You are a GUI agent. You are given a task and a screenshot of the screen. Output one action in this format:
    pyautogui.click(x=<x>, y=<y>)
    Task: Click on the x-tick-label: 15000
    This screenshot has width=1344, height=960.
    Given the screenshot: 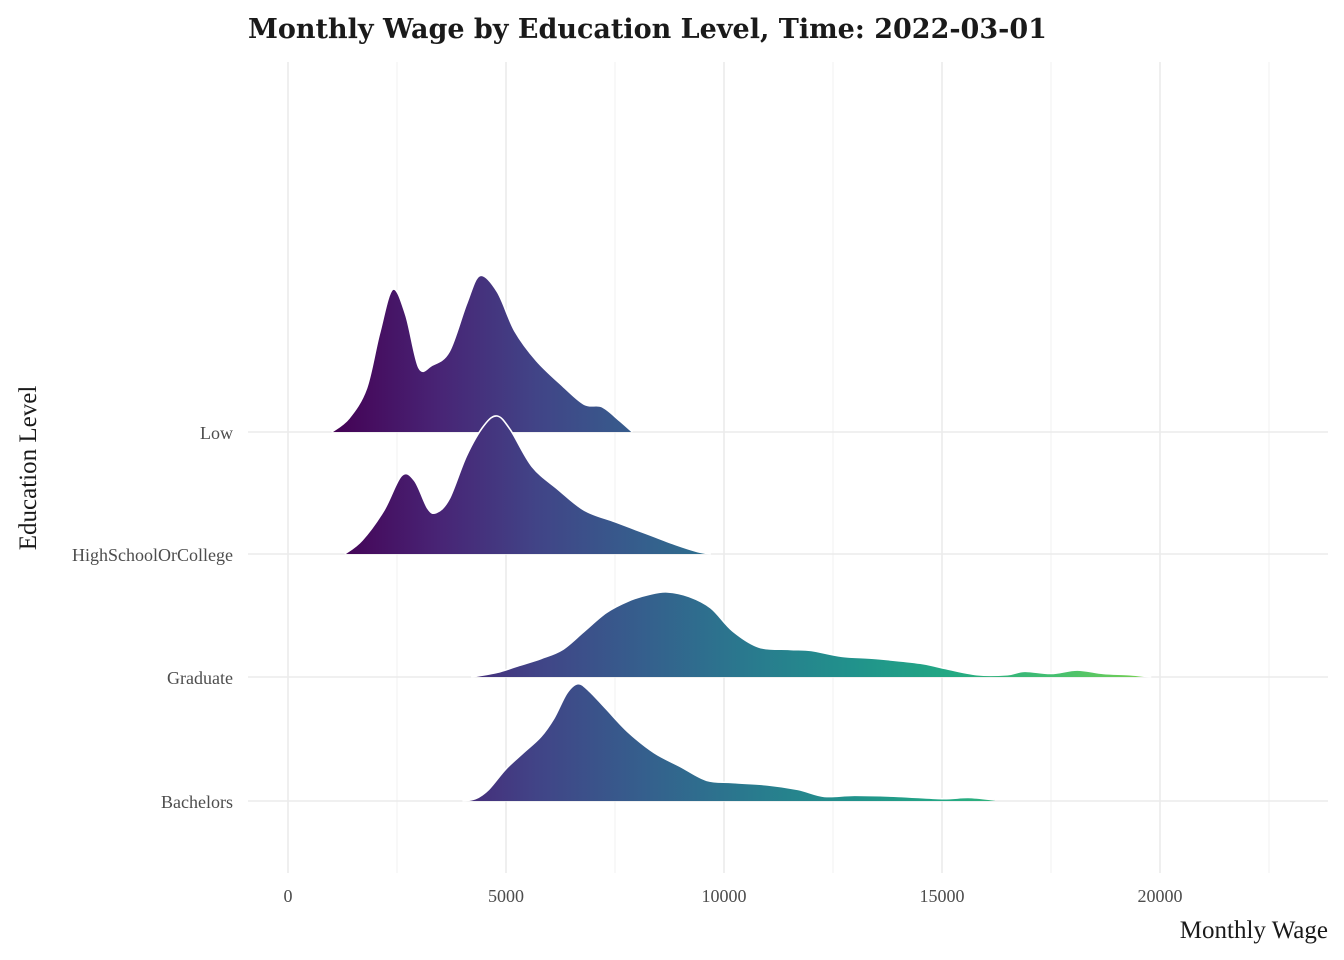 What is the action you would take?
    pyautogui.click(x=942, y=896)
    